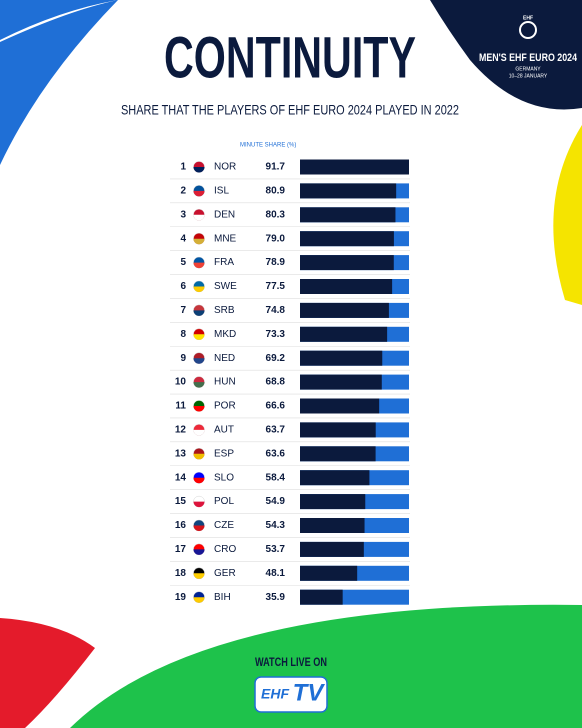  I want to click on value-label: 77.5, so click(276, 286).